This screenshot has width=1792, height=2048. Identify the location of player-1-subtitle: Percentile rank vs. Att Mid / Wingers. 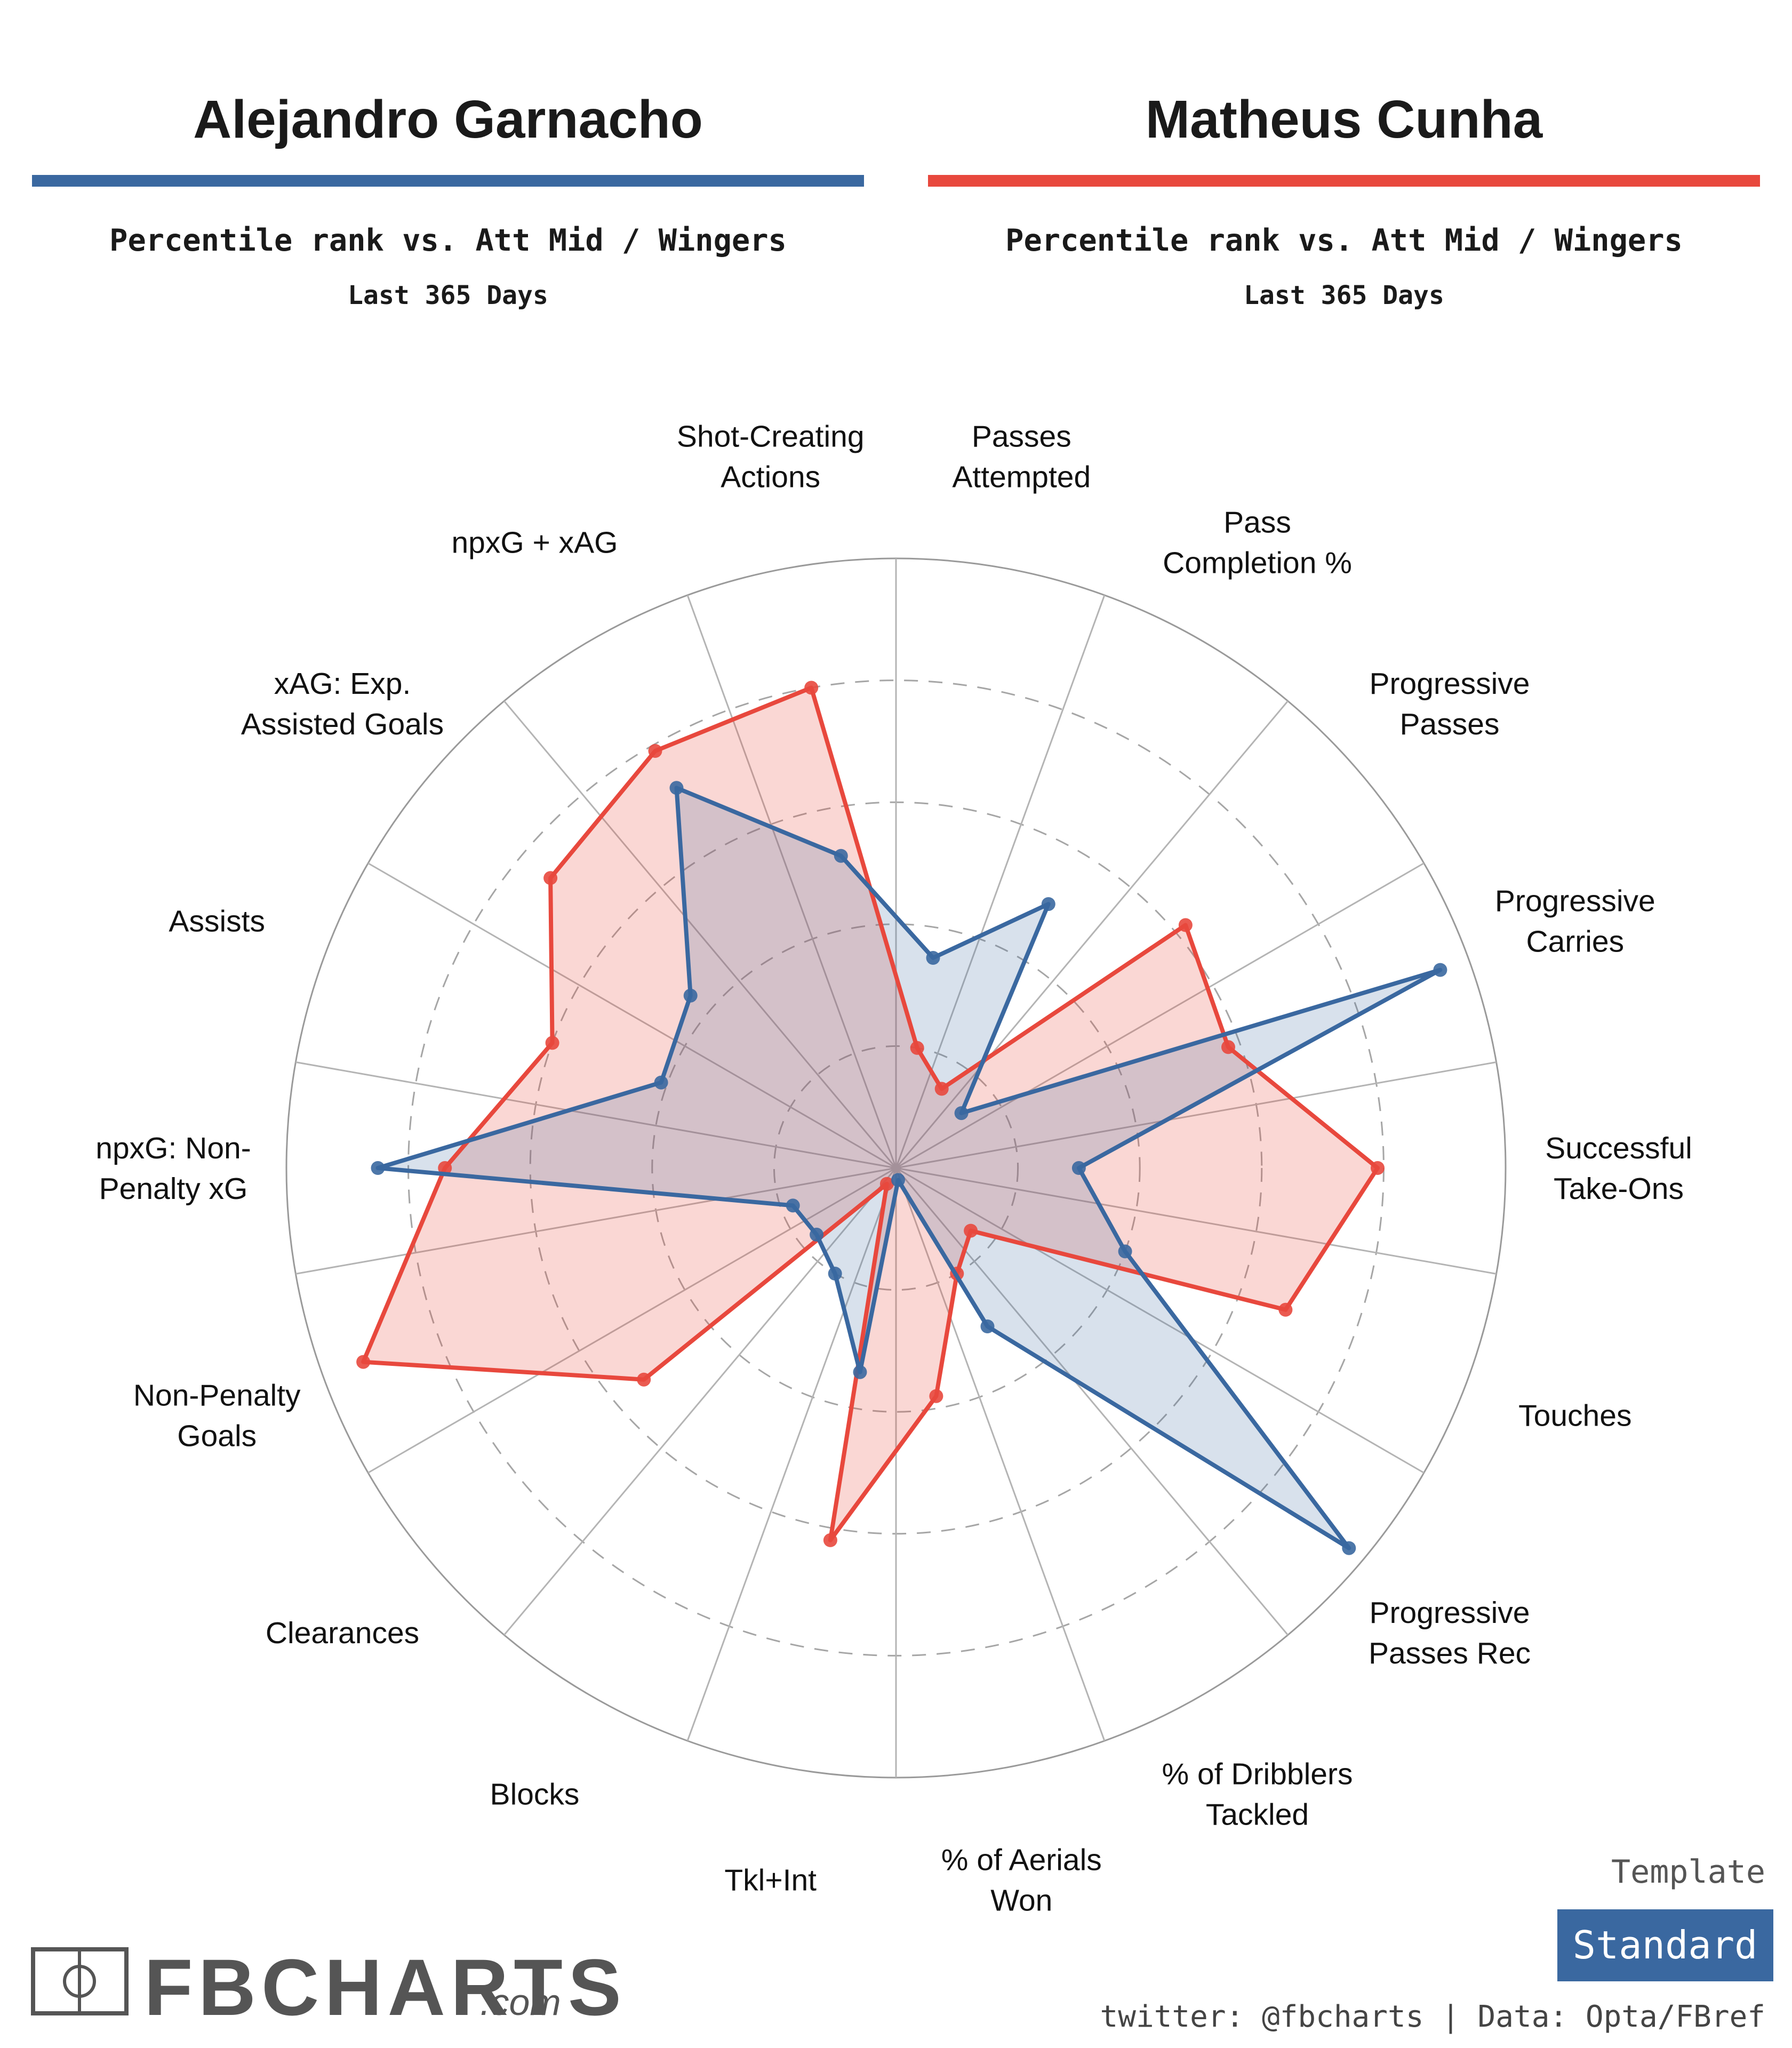
(448, 240).